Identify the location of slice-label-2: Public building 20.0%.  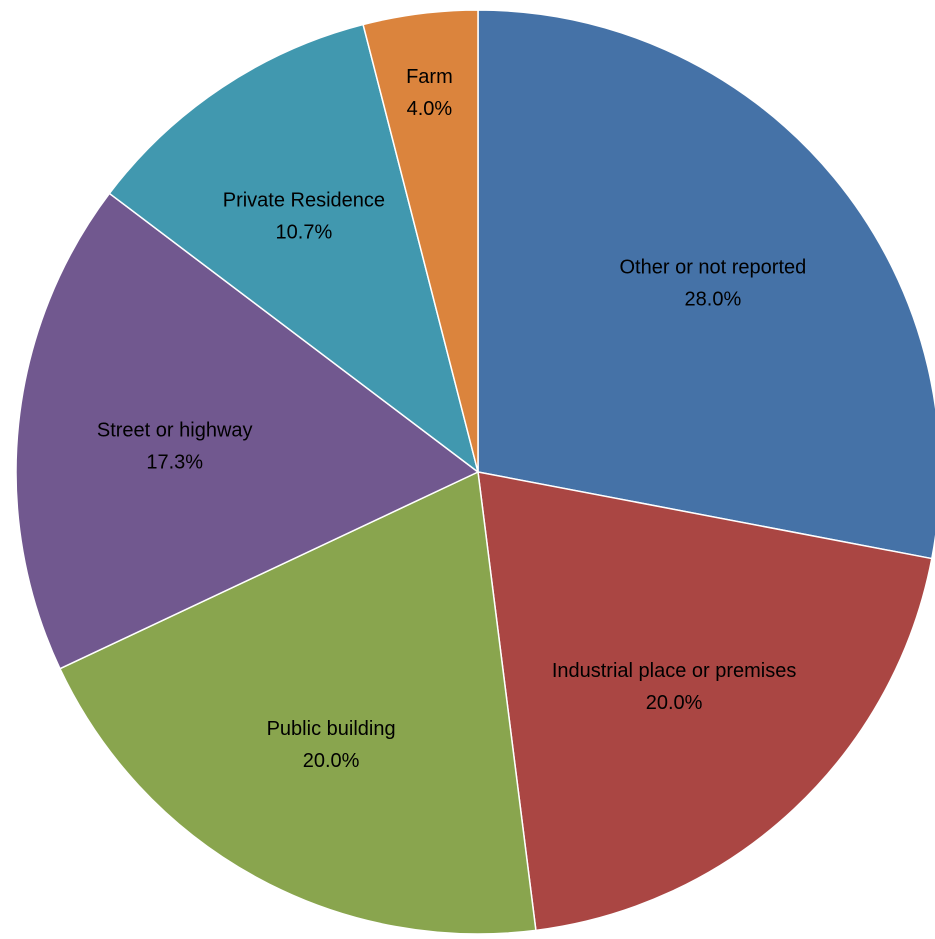
(331, 745).